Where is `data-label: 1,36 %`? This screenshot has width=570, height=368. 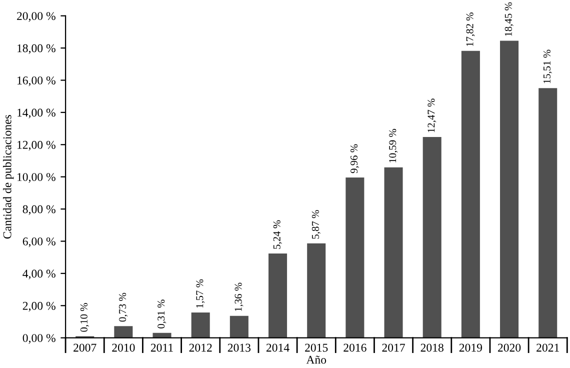 data-label: 1,36 % is located at coordinates (239, 296).